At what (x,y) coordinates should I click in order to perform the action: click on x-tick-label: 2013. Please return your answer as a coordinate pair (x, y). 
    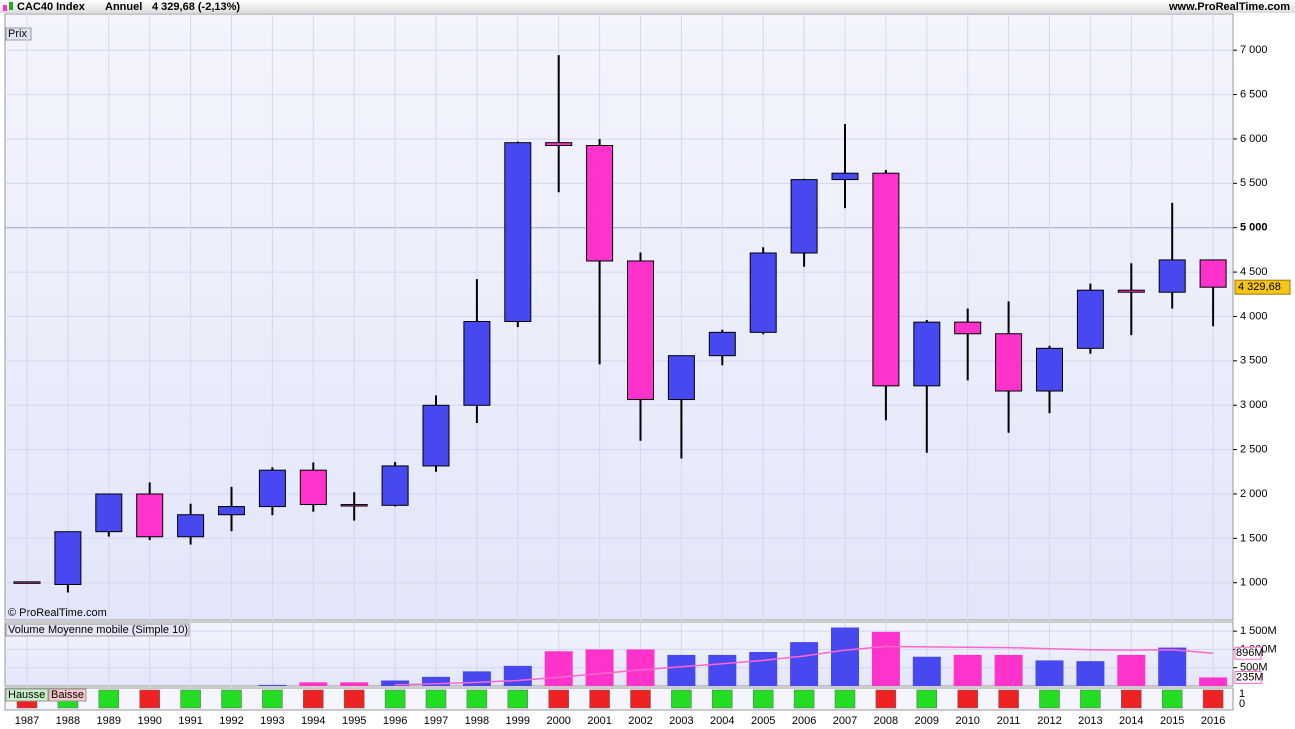
    Looking at the image, I should click on (1090, 721).